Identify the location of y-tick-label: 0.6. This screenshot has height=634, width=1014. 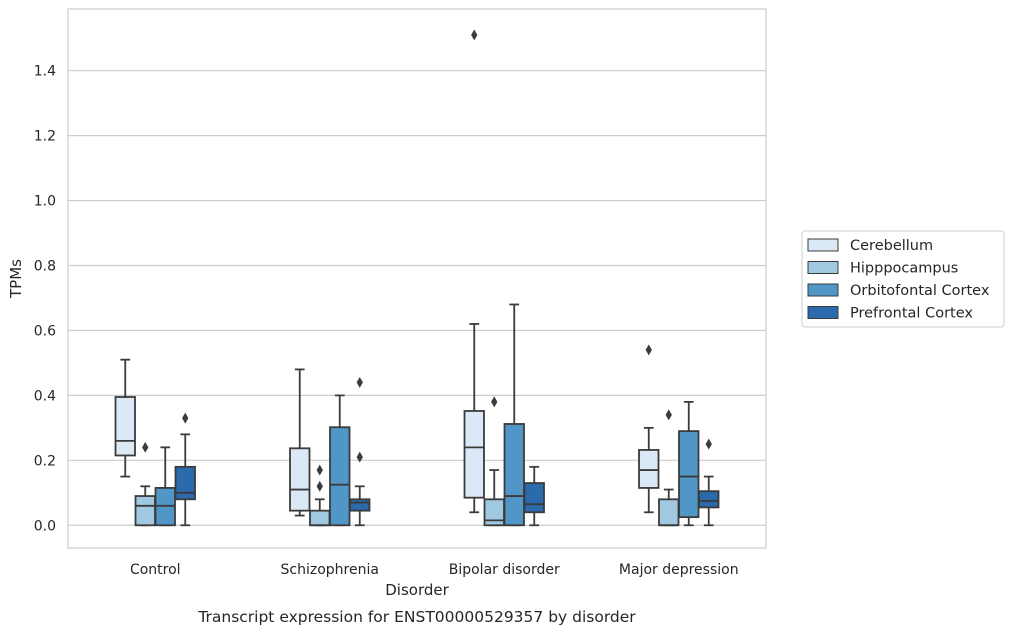
(45, 331).